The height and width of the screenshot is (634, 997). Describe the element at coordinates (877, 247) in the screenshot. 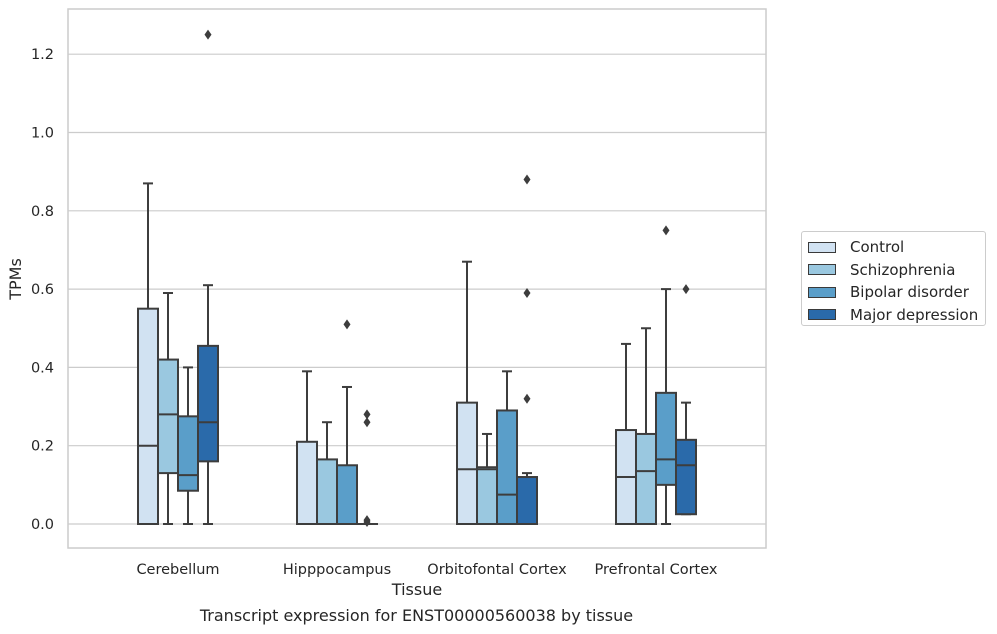

I see `legend-label: Control` at that location.